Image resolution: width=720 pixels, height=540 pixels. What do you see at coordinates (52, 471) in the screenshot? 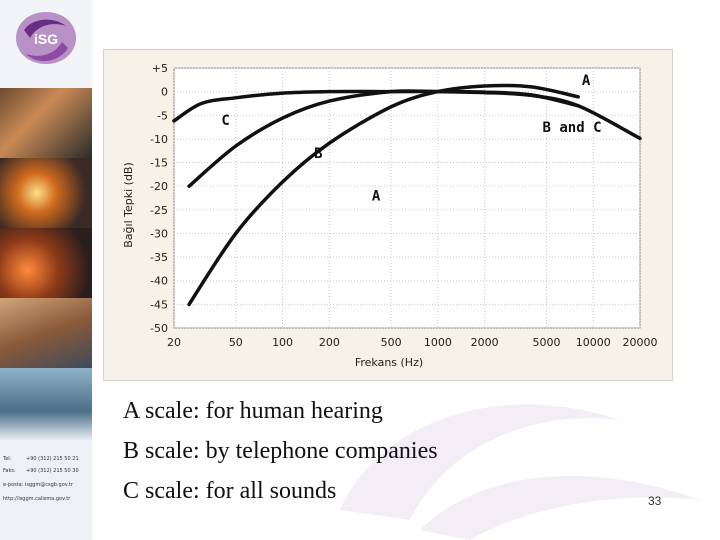
I see `fax-value: +90 (312) 215 50 30` at bounding box center [52, 471].